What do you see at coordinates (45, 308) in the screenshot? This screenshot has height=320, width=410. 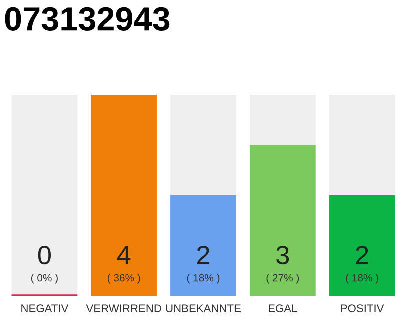 I see `x-tick-label: NEGATIV` at bounding box center [45, 308].